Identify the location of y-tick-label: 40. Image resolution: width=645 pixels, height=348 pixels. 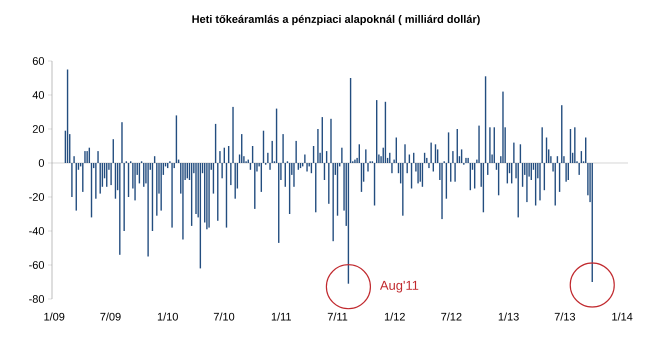
(38, 95).